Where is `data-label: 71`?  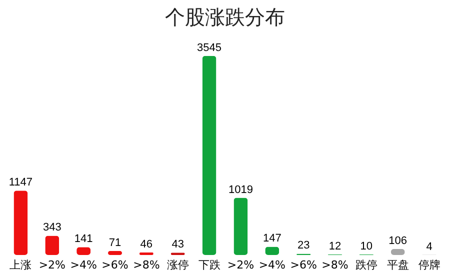
data-label: 71 is located at coordinates (115, 243).